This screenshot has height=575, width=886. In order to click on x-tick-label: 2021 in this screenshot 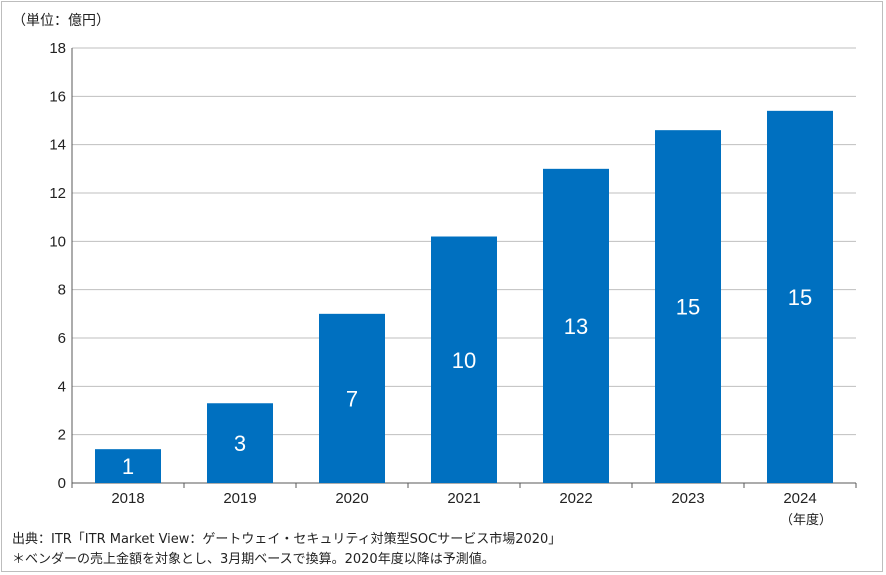, I will do `click(463, 498)`.